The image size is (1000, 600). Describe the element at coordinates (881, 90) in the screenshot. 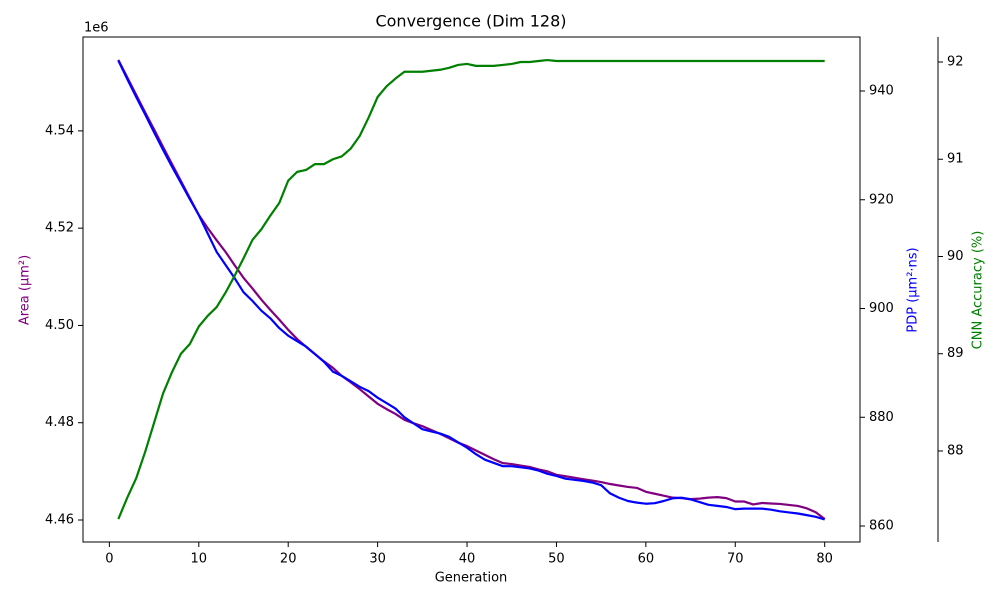

I see `y2-tick-label: 940` at that location.